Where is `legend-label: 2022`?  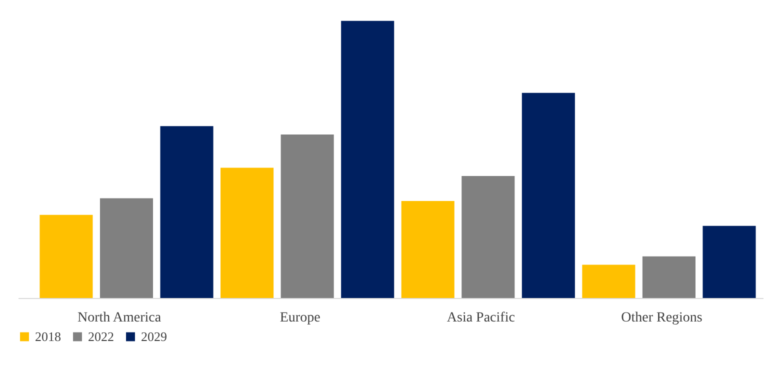 legend-label: 2022 is located at coordinates (101, 336).